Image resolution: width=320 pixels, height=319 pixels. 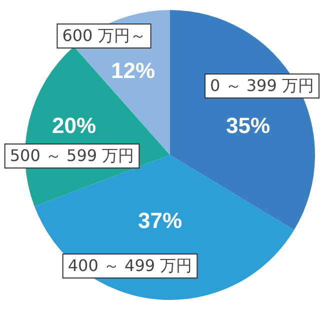 What do you see at coordinates (72, 156) in the screenshot?
I see `slice-label: 500 ～ 599 万円` at bounding box center [72, 156].